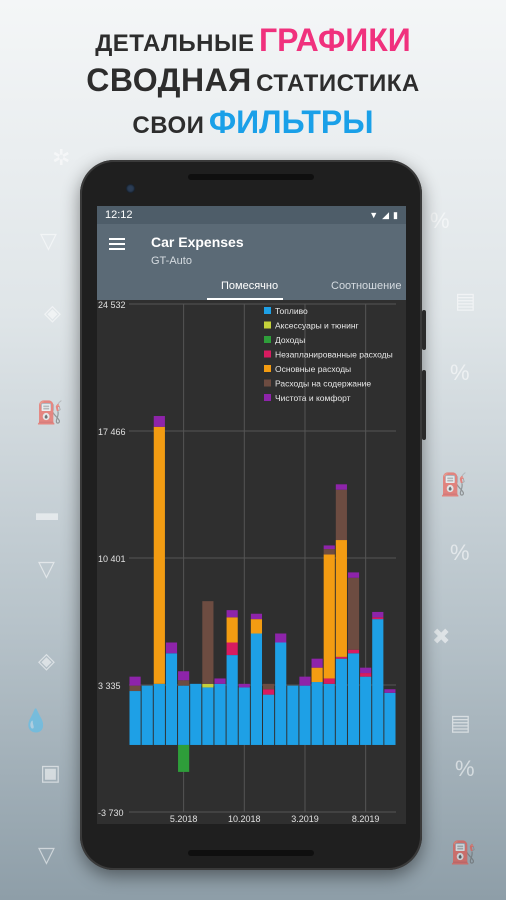 The image size is (506, 900). What do you see at coordinates (291, 122) in the screenshot?
I see `promo-text-filters: ФИЛЬТРЫ` at bounding box center [291, 122].